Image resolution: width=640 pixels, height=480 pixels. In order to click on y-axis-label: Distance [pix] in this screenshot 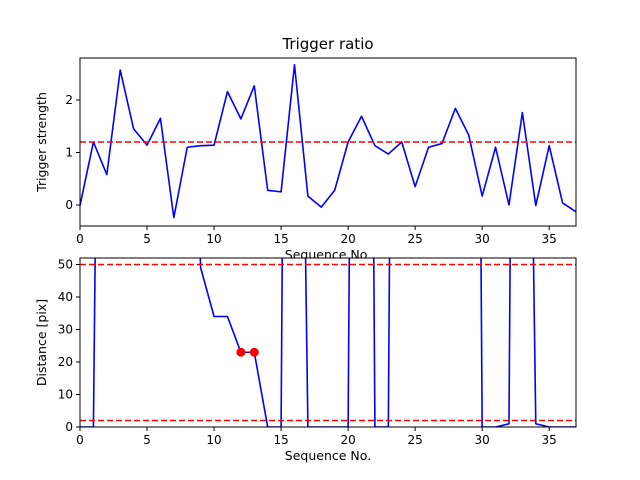, I will do `click(41, 342)`.